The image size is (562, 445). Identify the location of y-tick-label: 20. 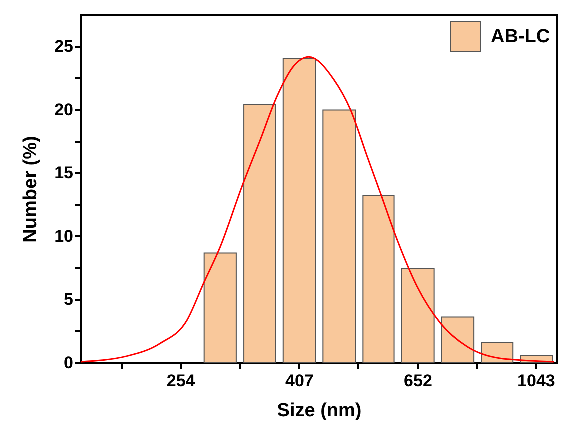
(64, 110).